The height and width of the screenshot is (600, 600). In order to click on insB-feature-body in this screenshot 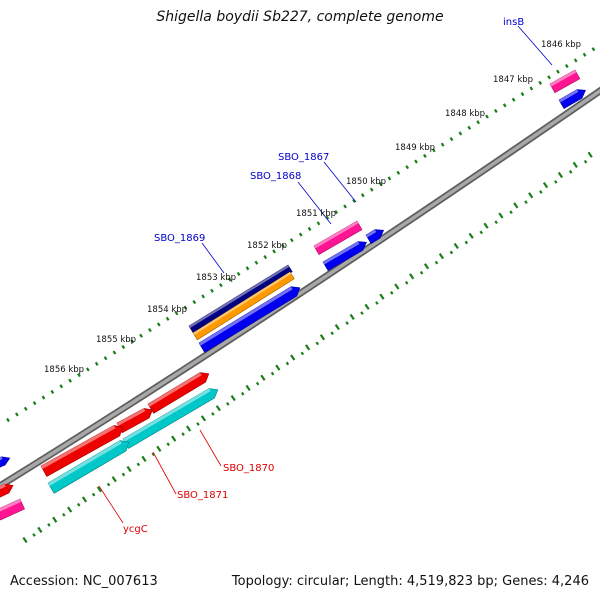, I will do `click(565, 81)`.